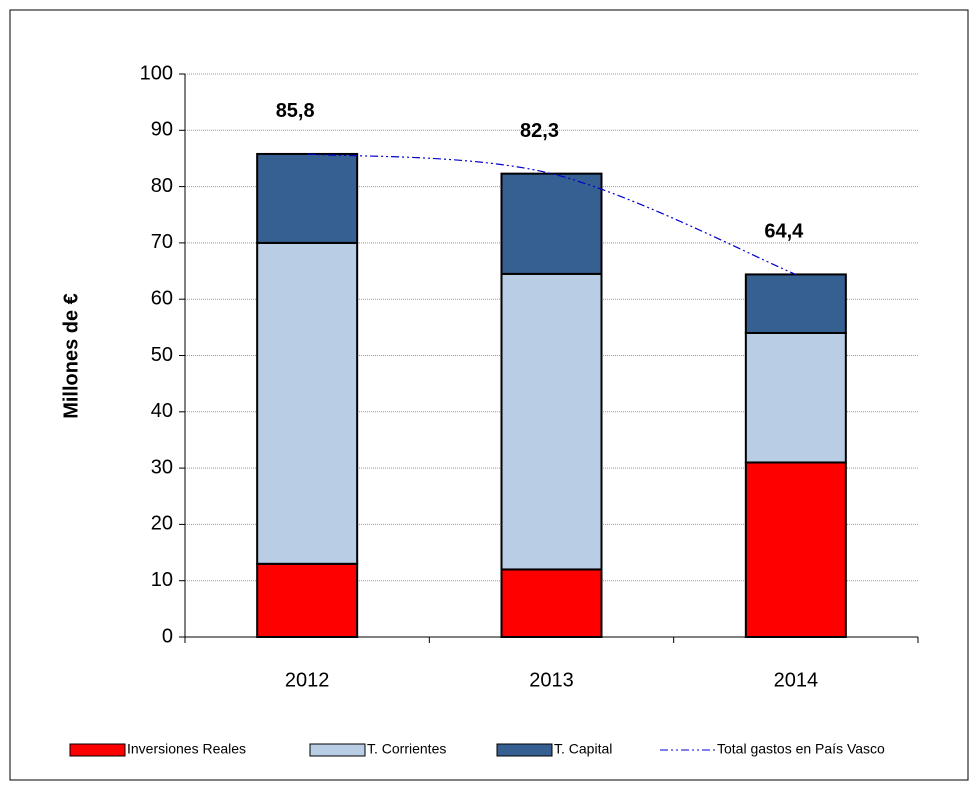  What do you see at coordinates (71, 356) in the screenshot?
I see `y-axis-title: Millones de €` at bounding box center [71, 356].